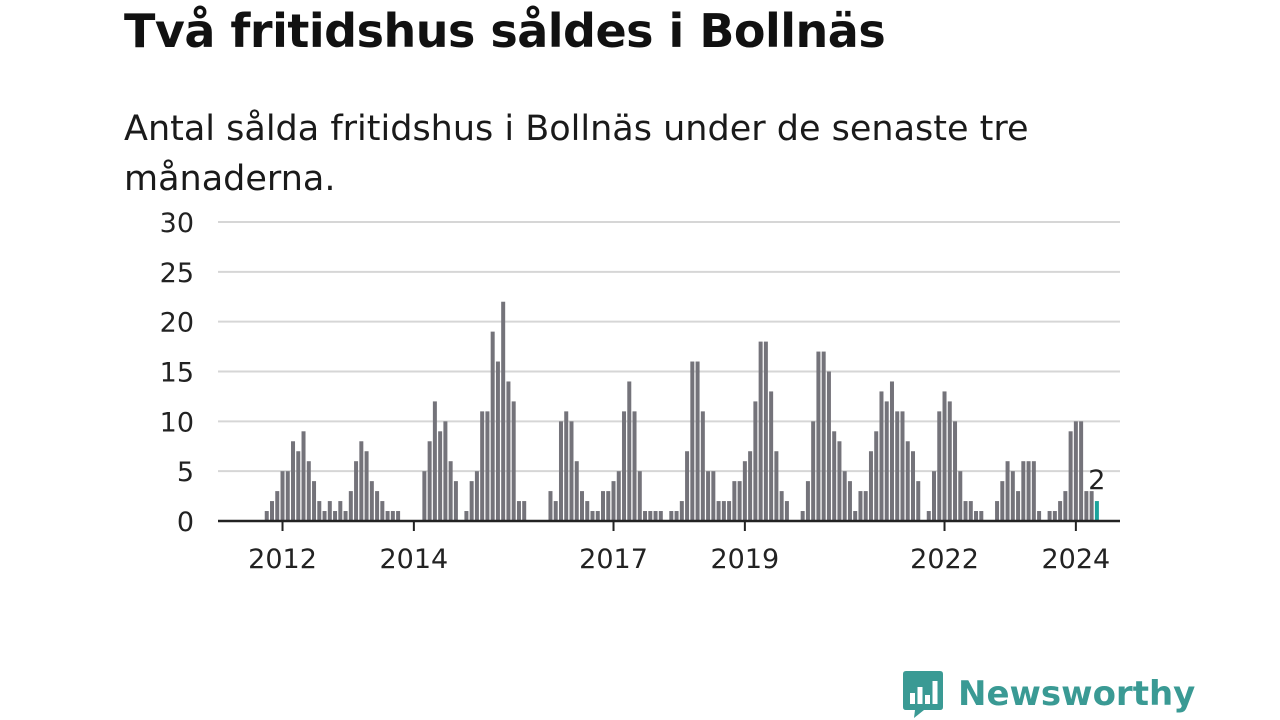 This screenshot has width=1280, height=720. I want to click on y-tick-label: 20, so click(177, 323).